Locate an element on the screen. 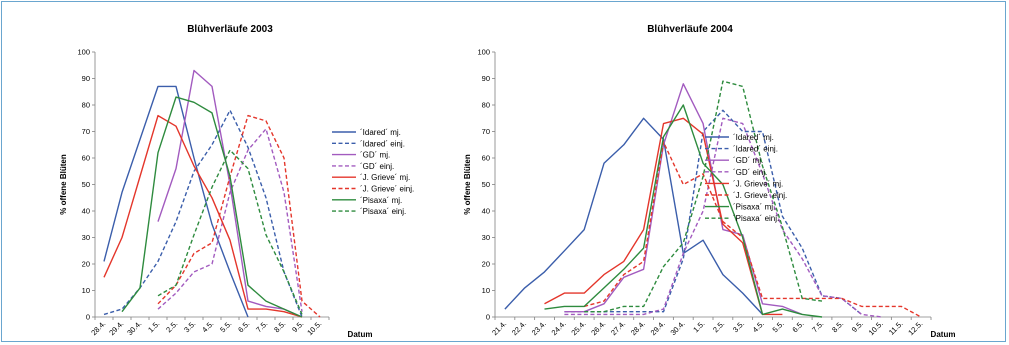  x-tick-label: 21.4. is located at coordinates (499, 328).